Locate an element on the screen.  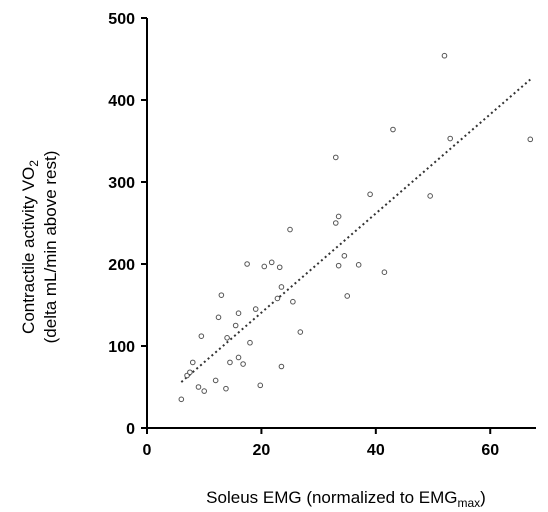
y-tick-label: 300 is located at coordinates (121, 183).